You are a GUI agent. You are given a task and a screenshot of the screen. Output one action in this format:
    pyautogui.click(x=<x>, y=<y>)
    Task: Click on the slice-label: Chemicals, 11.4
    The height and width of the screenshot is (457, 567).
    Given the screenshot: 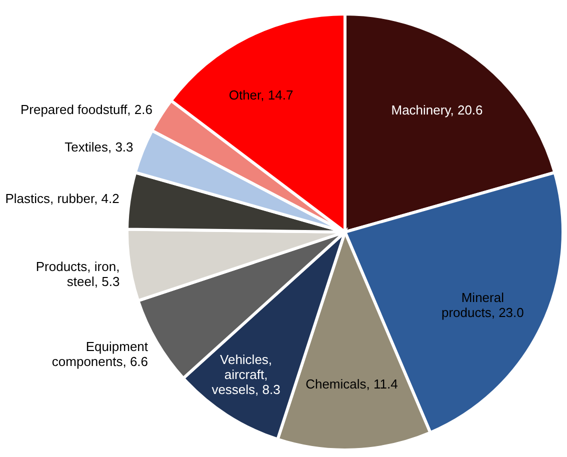 What is the action you would take?
    pyautogui.click(x=352, y=384)
    